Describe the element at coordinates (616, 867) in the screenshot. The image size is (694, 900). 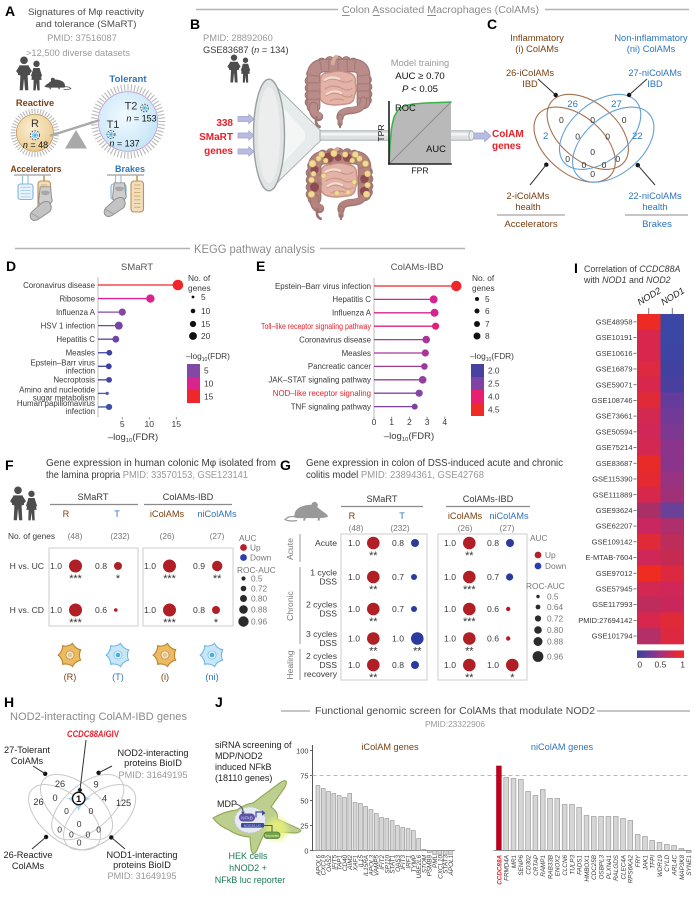
I see `svg-text: RALGDS` at that location.